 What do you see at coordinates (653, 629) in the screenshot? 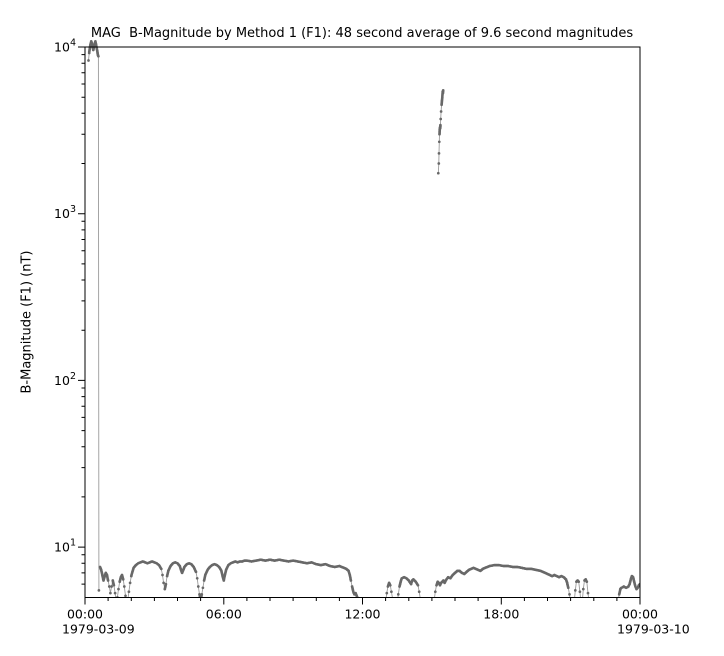
I see `x-date-label: 1979-03-10` at bounding box center [653, 629].